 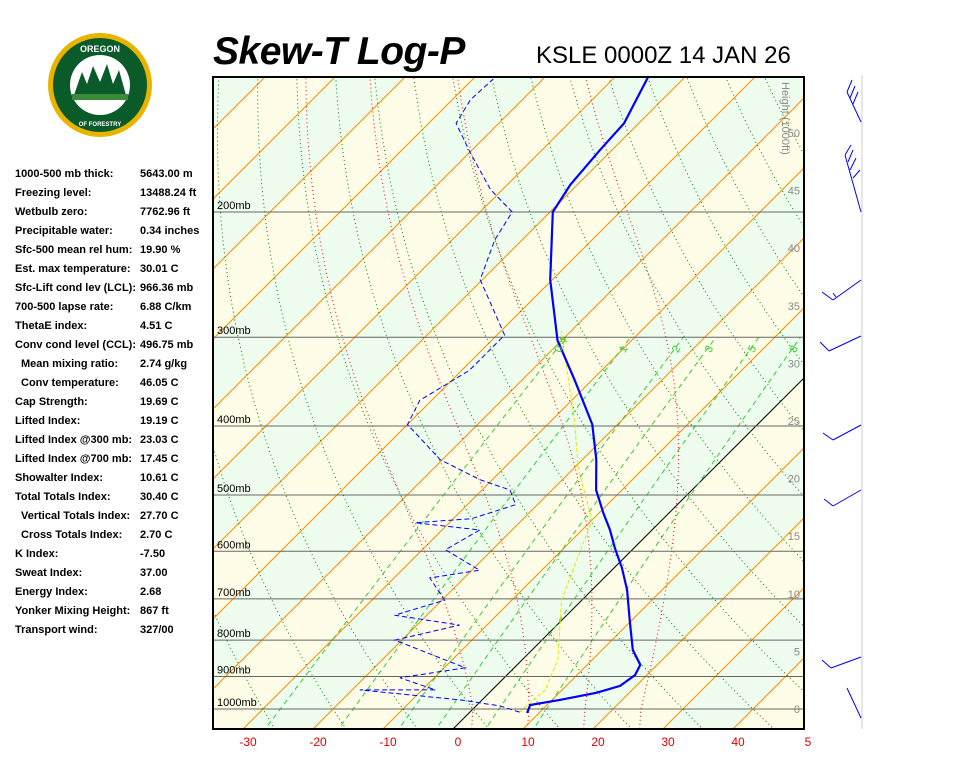 I want to click on x-tick-label: 40, so click(x=738, y=742).